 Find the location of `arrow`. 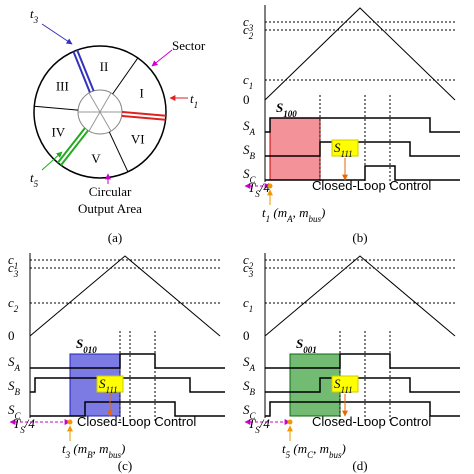

arrow is located at coordinates (57, 34).